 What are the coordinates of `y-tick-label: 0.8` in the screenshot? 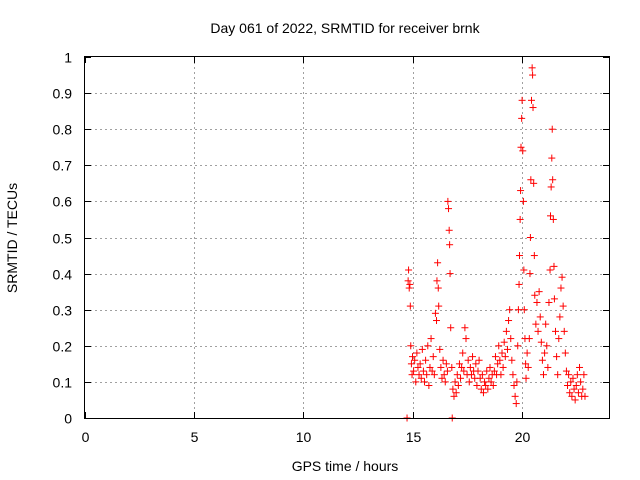 It's located at (63, 130).